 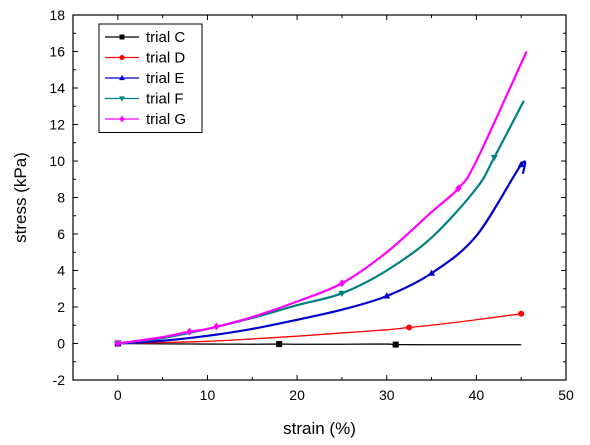 What do you see at coordinates (165, 37) in the screenshot?
I see `legend-label: trial C` at bounding box center [165, 37].